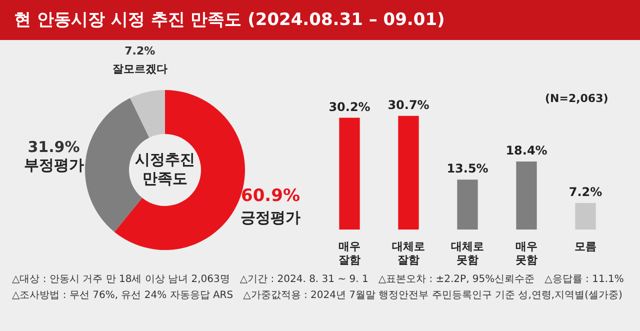  I want to click on data-label: 13.5%, so click(467, 169).